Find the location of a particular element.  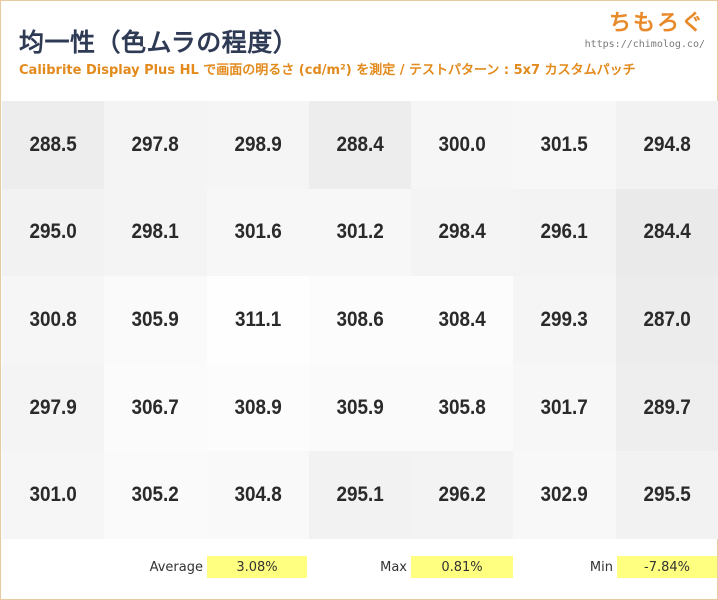

heatmap-cell-value: 289.7 is located at coordinates (667, 407).